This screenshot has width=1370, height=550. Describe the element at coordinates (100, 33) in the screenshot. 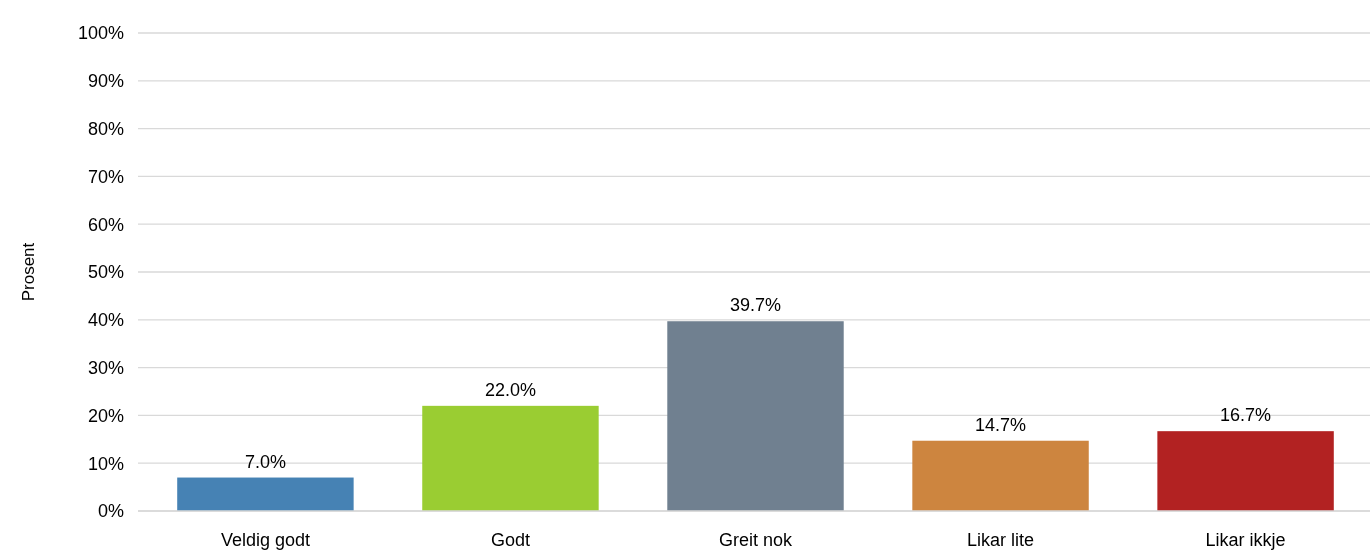

I see `y-tick-label: 100%` at that location.